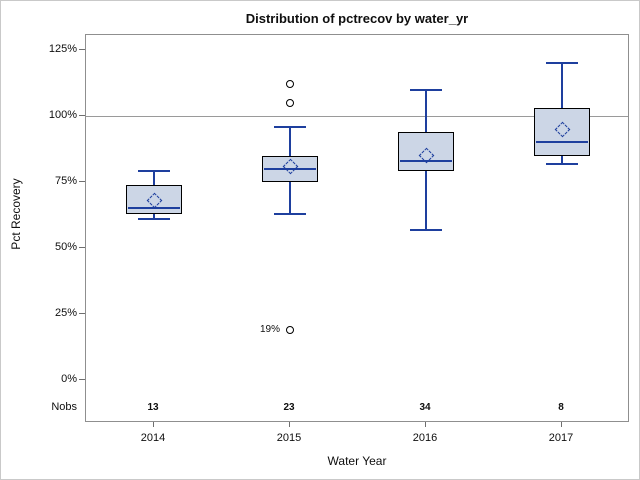 This screenshot has width=640, height=480. Describe the element at coordinates (290, 228) in the screenshot. I see `boxplot-group-2015: 19%` at that location.